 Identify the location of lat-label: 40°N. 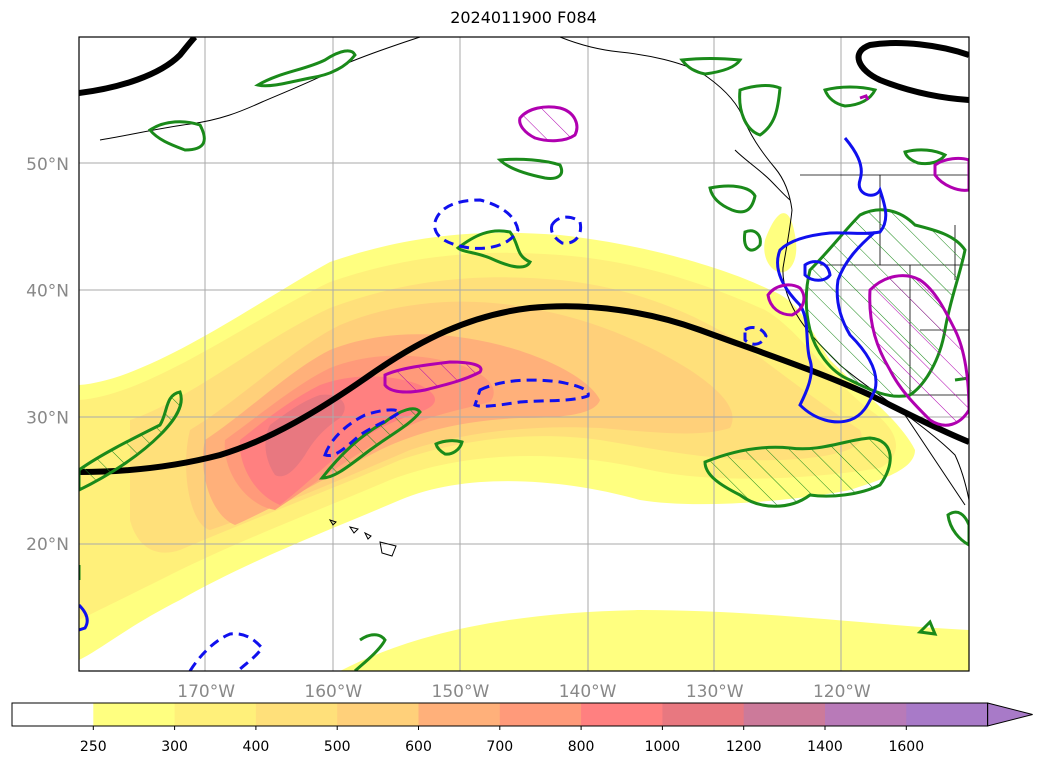
(47, 292).